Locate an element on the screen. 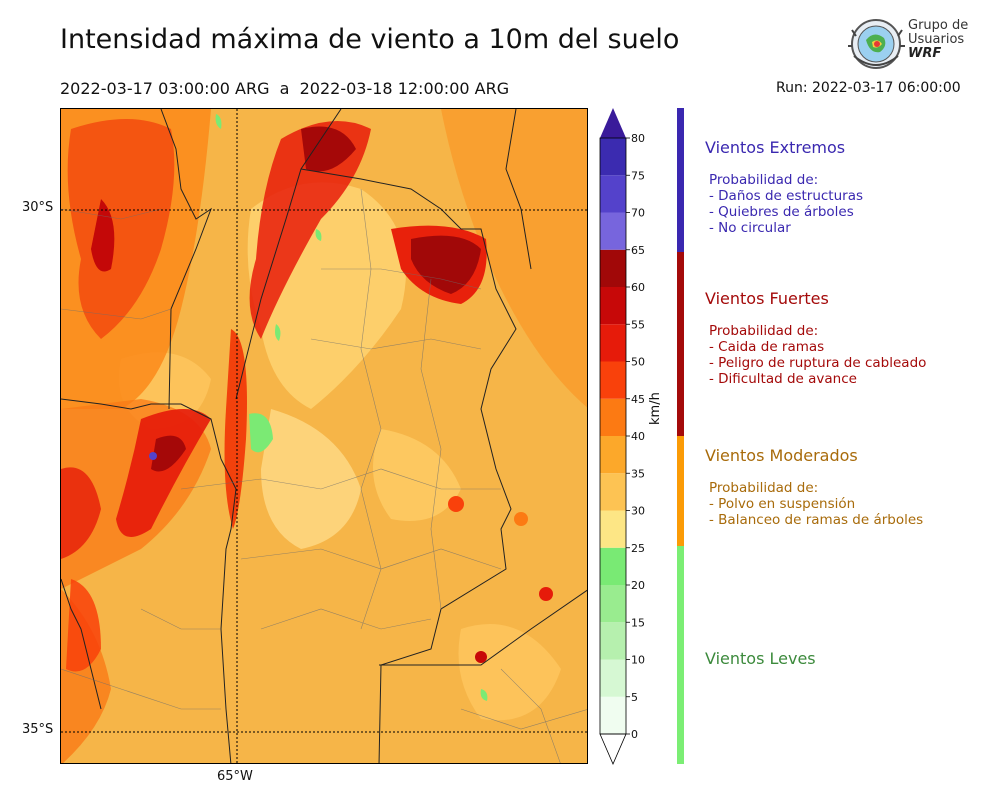 The width and height of the screenshot is (1000, 800). category-bar-moderados is located at coordinates (680, 491).